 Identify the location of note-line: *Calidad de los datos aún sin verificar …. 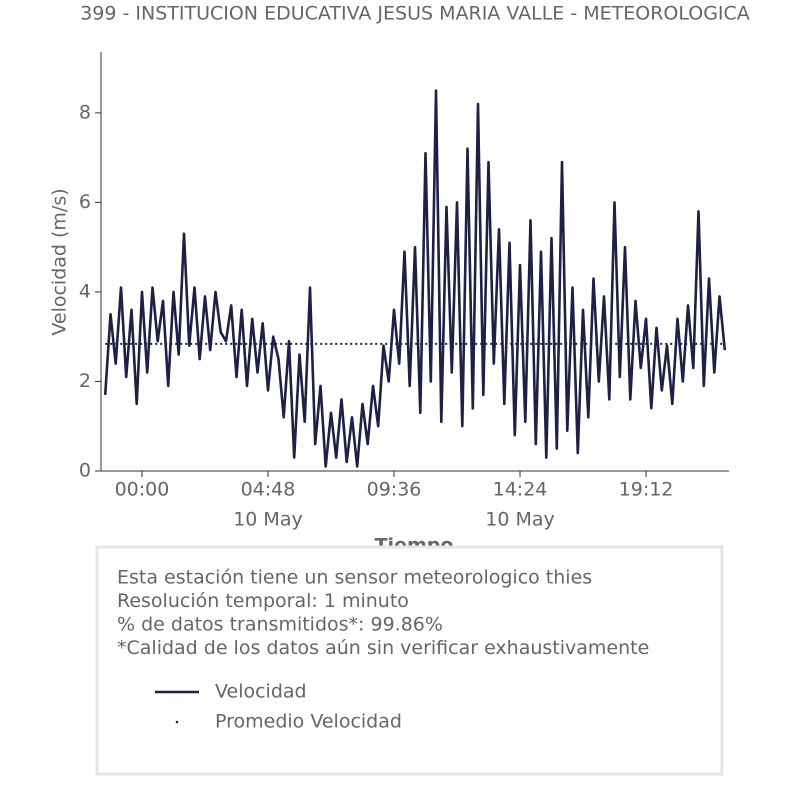
(383, 648).